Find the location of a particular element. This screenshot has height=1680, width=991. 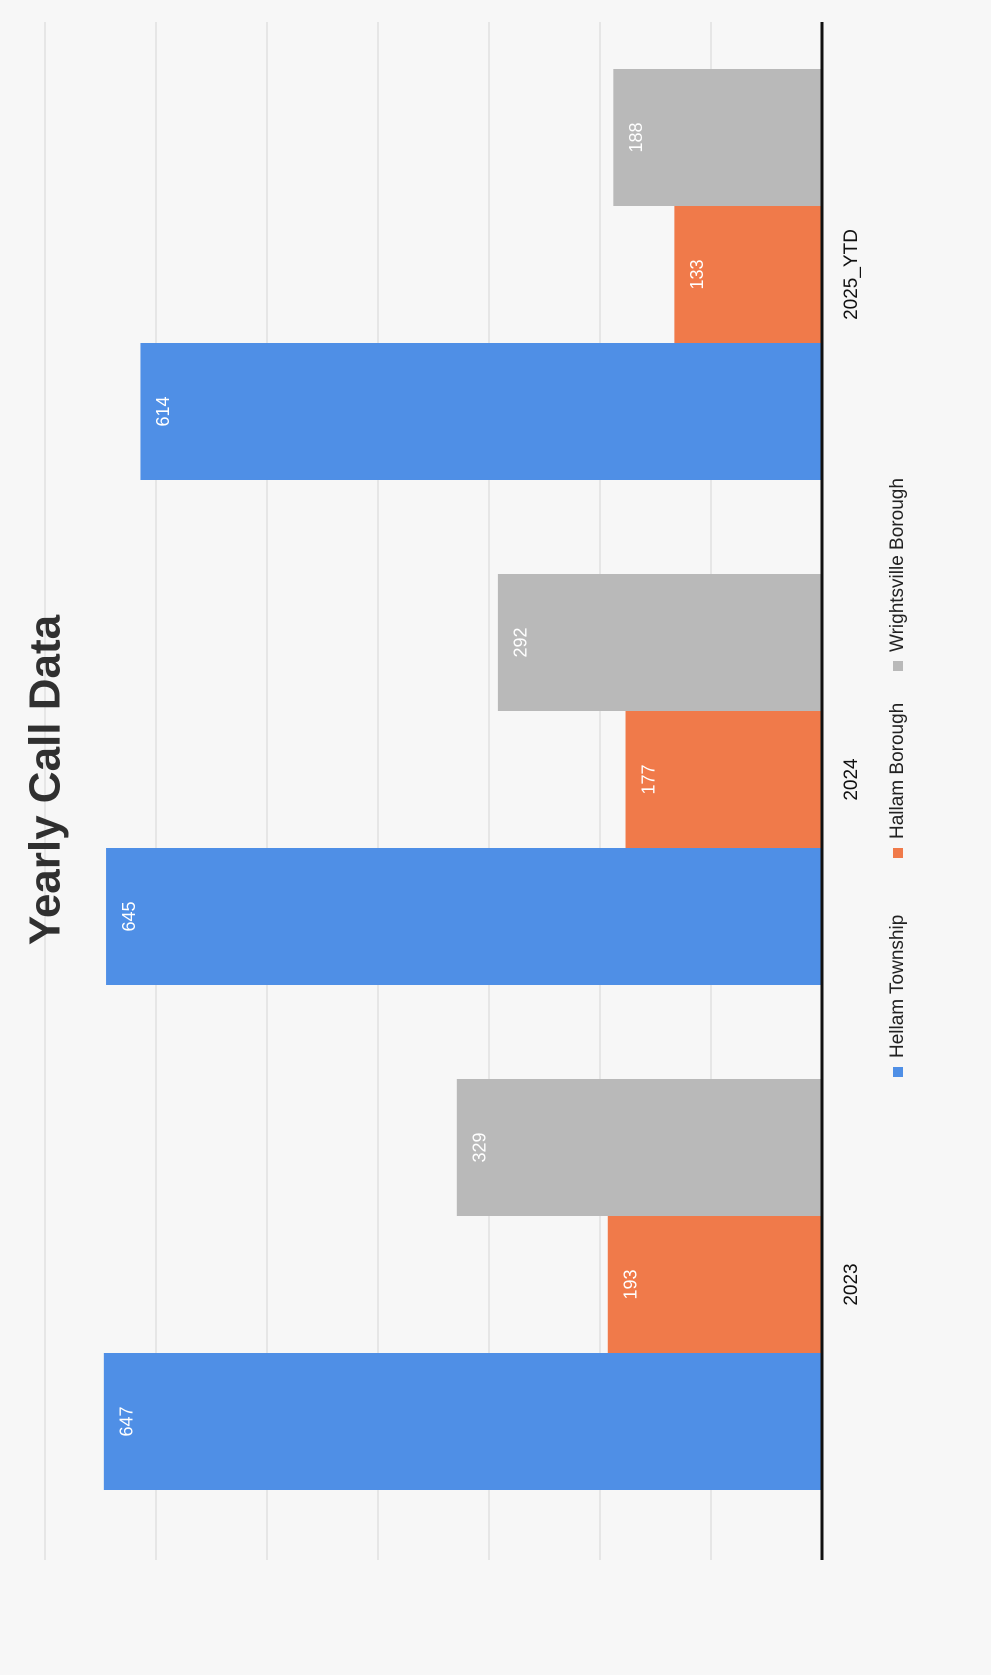

chart-title-group: Yearly Call Data is located at coordinates (45, 779).